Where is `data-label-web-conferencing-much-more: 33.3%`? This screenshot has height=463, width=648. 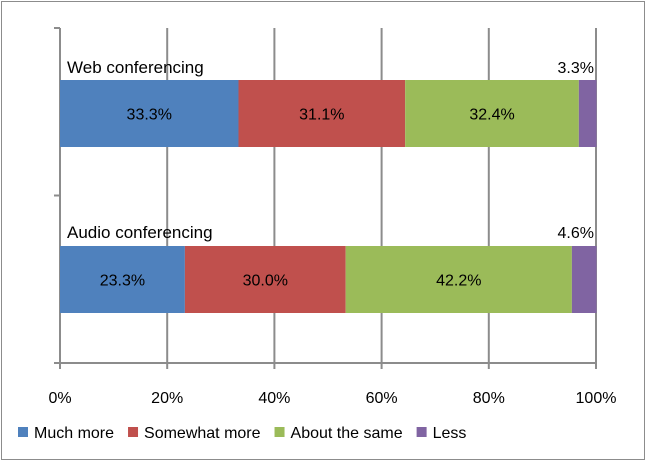
data-label-web-conferencing-much-more: 33.3% is located at coordinates (149, 115).